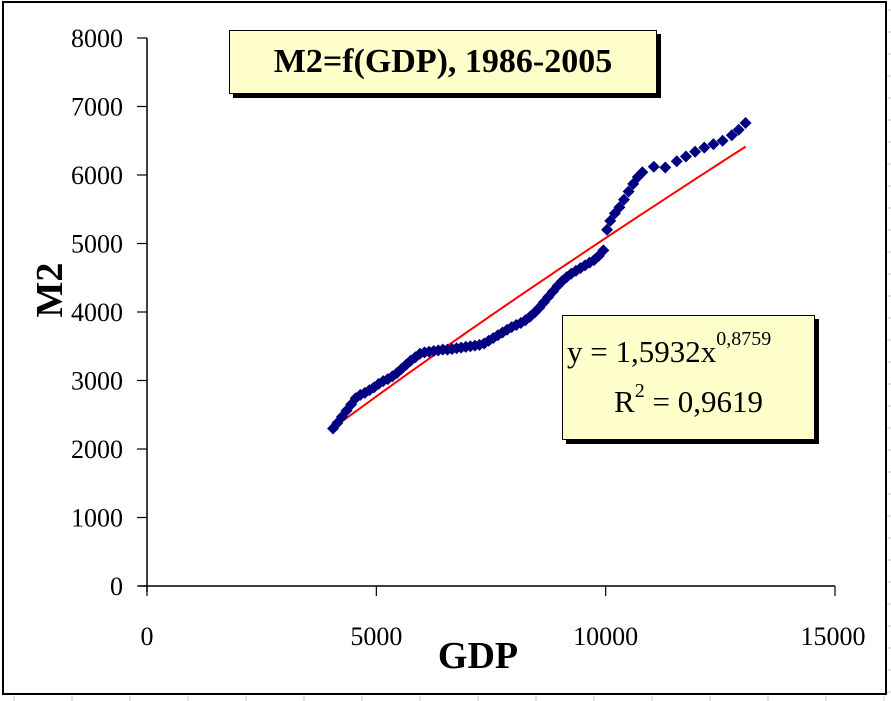 The width and height of the screenshot is (891, 701). Describe the element at coordinates (97, 518) in the screenshot. I see `y-tick-label: 1000` at that location.